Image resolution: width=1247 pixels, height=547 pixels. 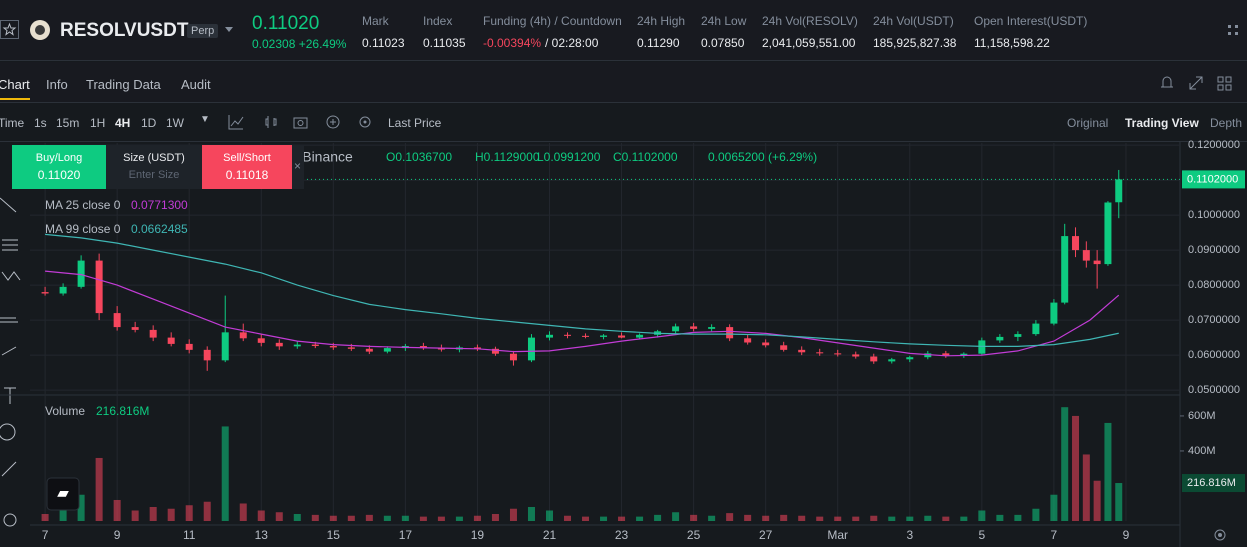 I want to click on interval: 1s, so click(x=40, y=123).